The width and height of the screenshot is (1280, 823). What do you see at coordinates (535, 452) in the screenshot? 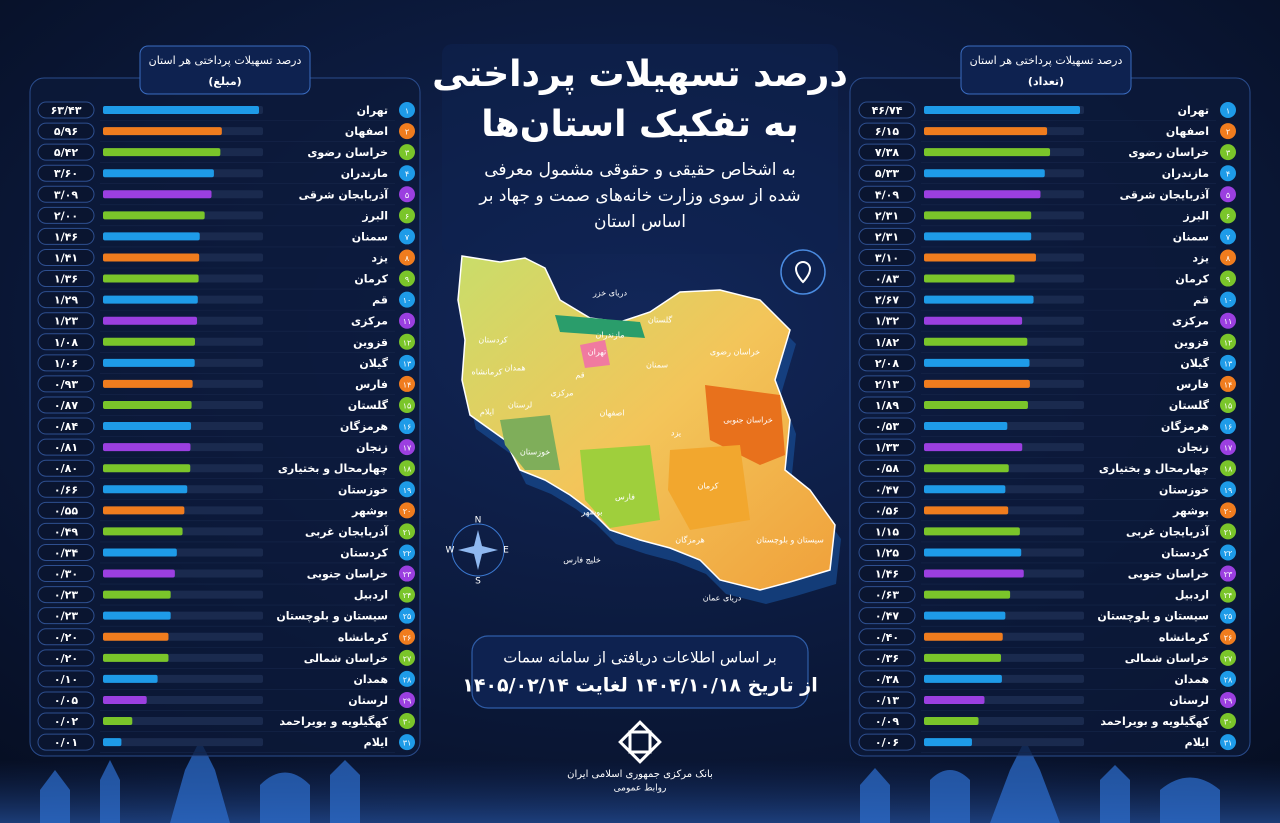
I see `map-label: خوزستان` at bounding box center [535, 452].